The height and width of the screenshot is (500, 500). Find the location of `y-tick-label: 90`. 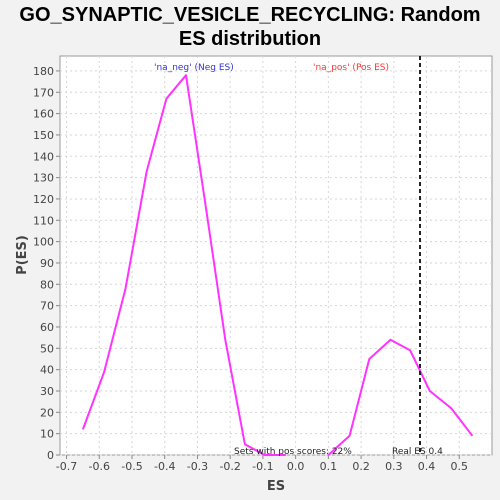

y-tick-label: 90 is located at coordinates (47, 263).